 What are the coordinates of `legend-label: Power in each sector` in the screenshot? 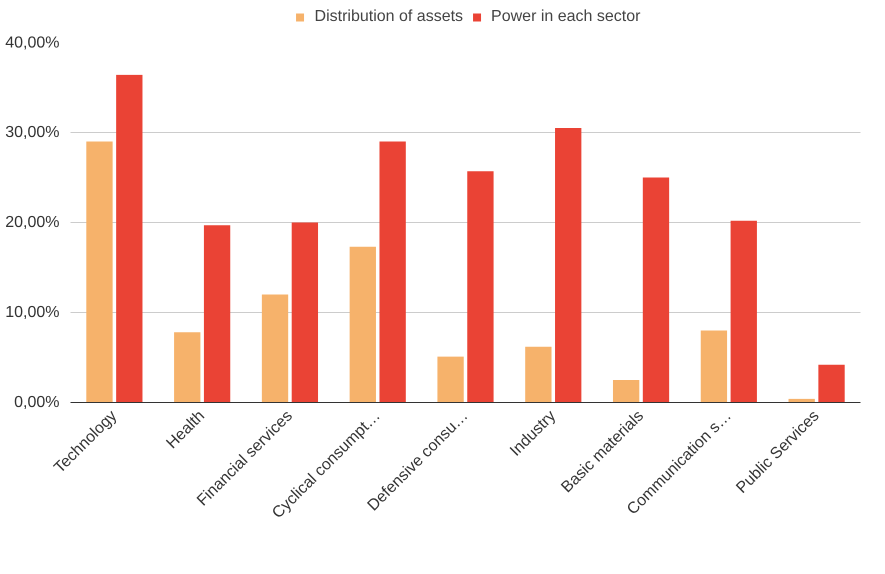 It's located at (565, 17).